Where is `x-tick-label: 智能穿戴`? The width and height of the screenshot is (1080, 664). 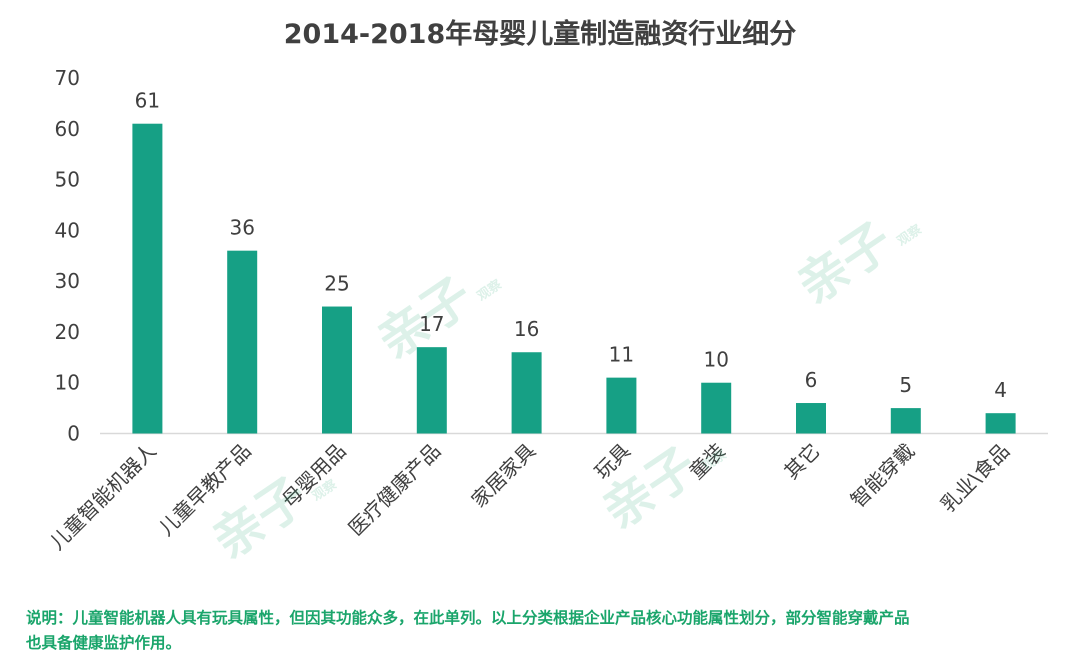
x-tick-label: 智能穿戴 is located at coordinates (883, 476).